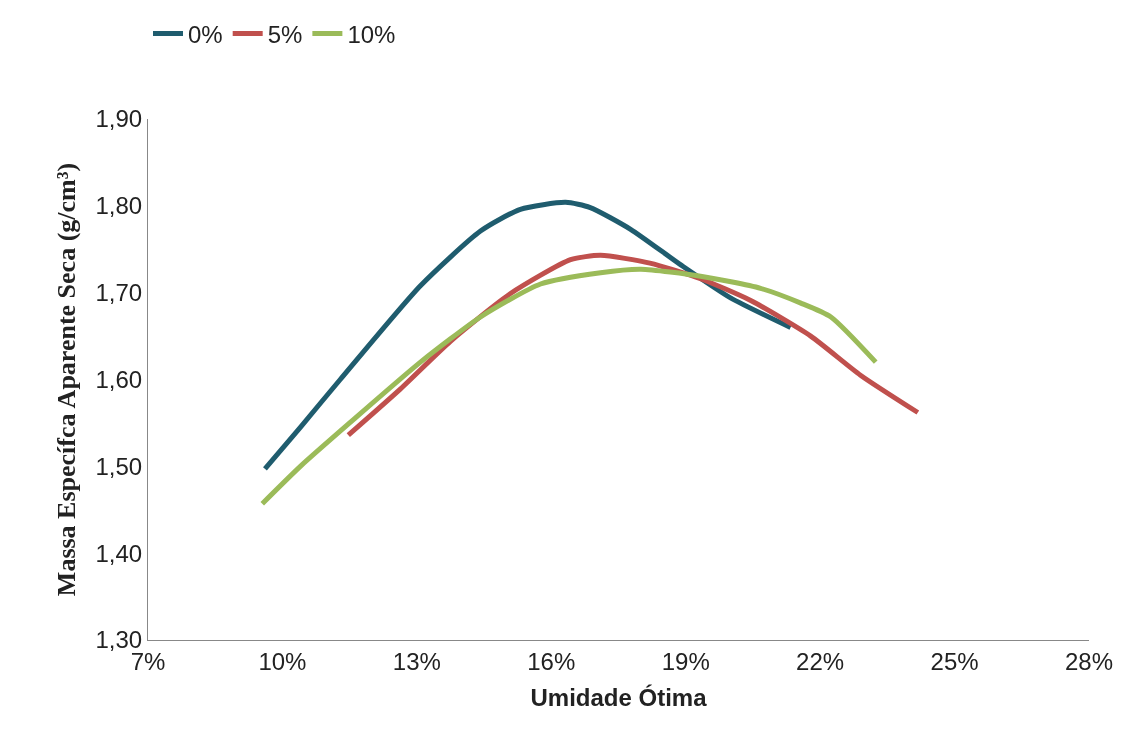  Describe the element at coordinates (119, 293) in the screenshot. I see `y-tick-label: 1,70` at that location.